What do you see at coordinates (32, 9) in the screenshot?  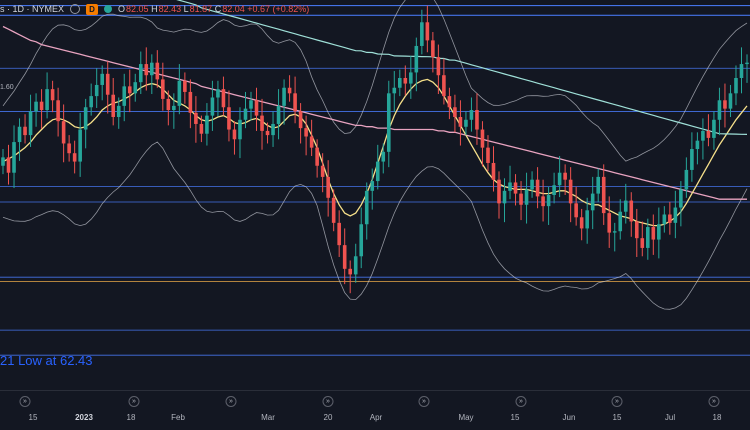 I see `symbol-label: s · 1D · NYMEX` at bounding box center [32, 9].